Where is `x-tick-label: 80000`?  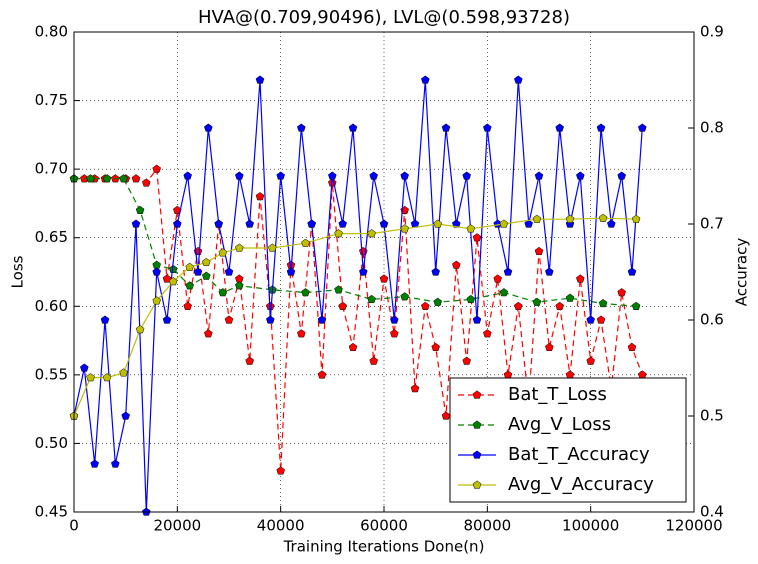 x-tick-label: 80000 is located at coordinates (487, 526).